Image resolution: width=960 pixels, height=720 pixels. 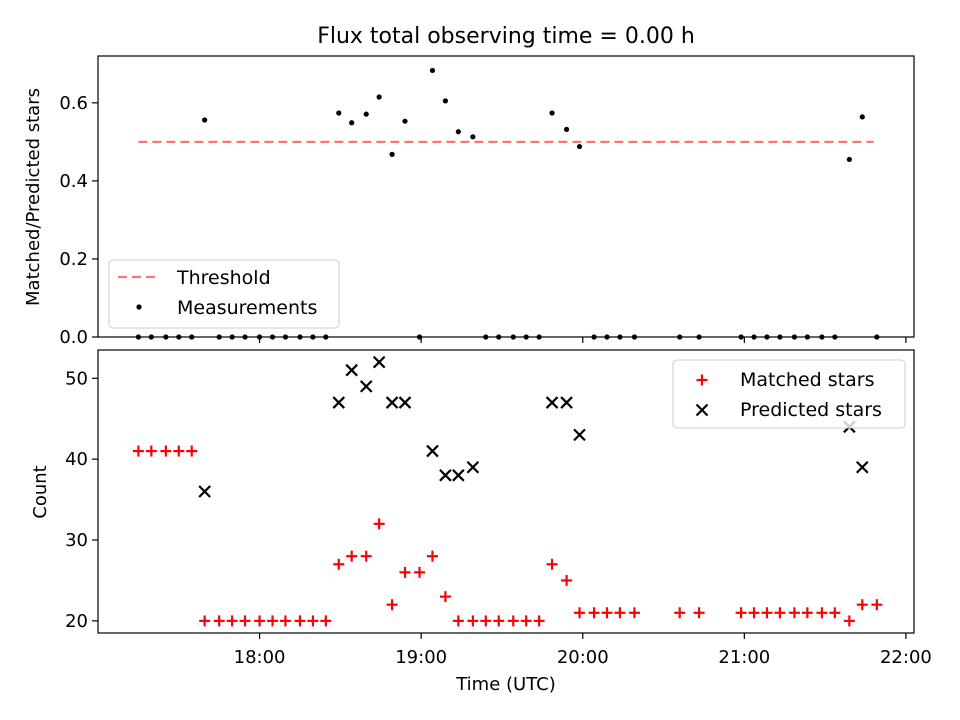 What do you see at coordinates (421, 657) in the screenshot?
I see `x-tick-label: 19:00` at bounding box center [421, 657].